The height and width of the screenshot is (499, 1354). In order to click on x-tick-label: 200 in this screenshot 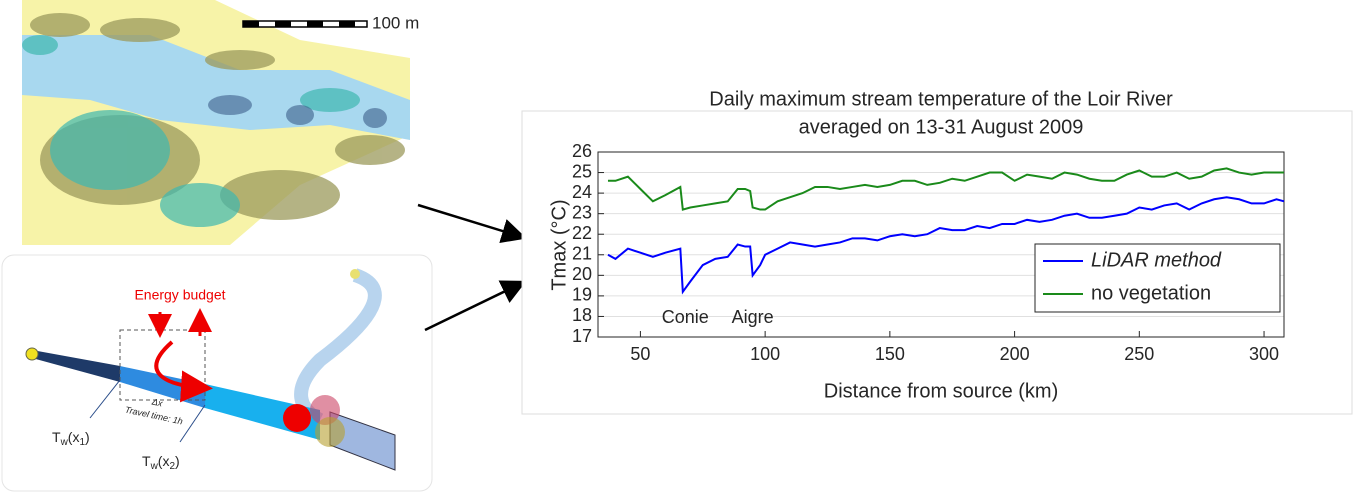, I will do `click(1015, 354)`.